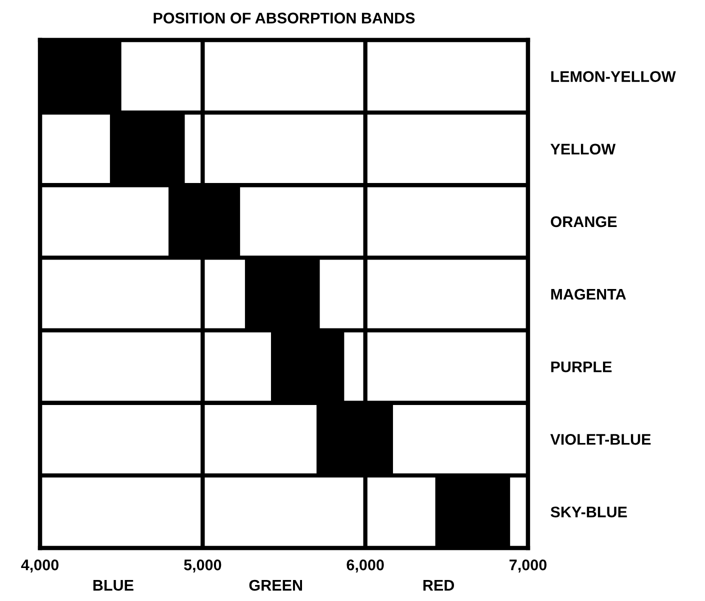  Describe the element at coordinates (365, 566) in the screenshot. I see `x-tick-label: 6,000` at that location.